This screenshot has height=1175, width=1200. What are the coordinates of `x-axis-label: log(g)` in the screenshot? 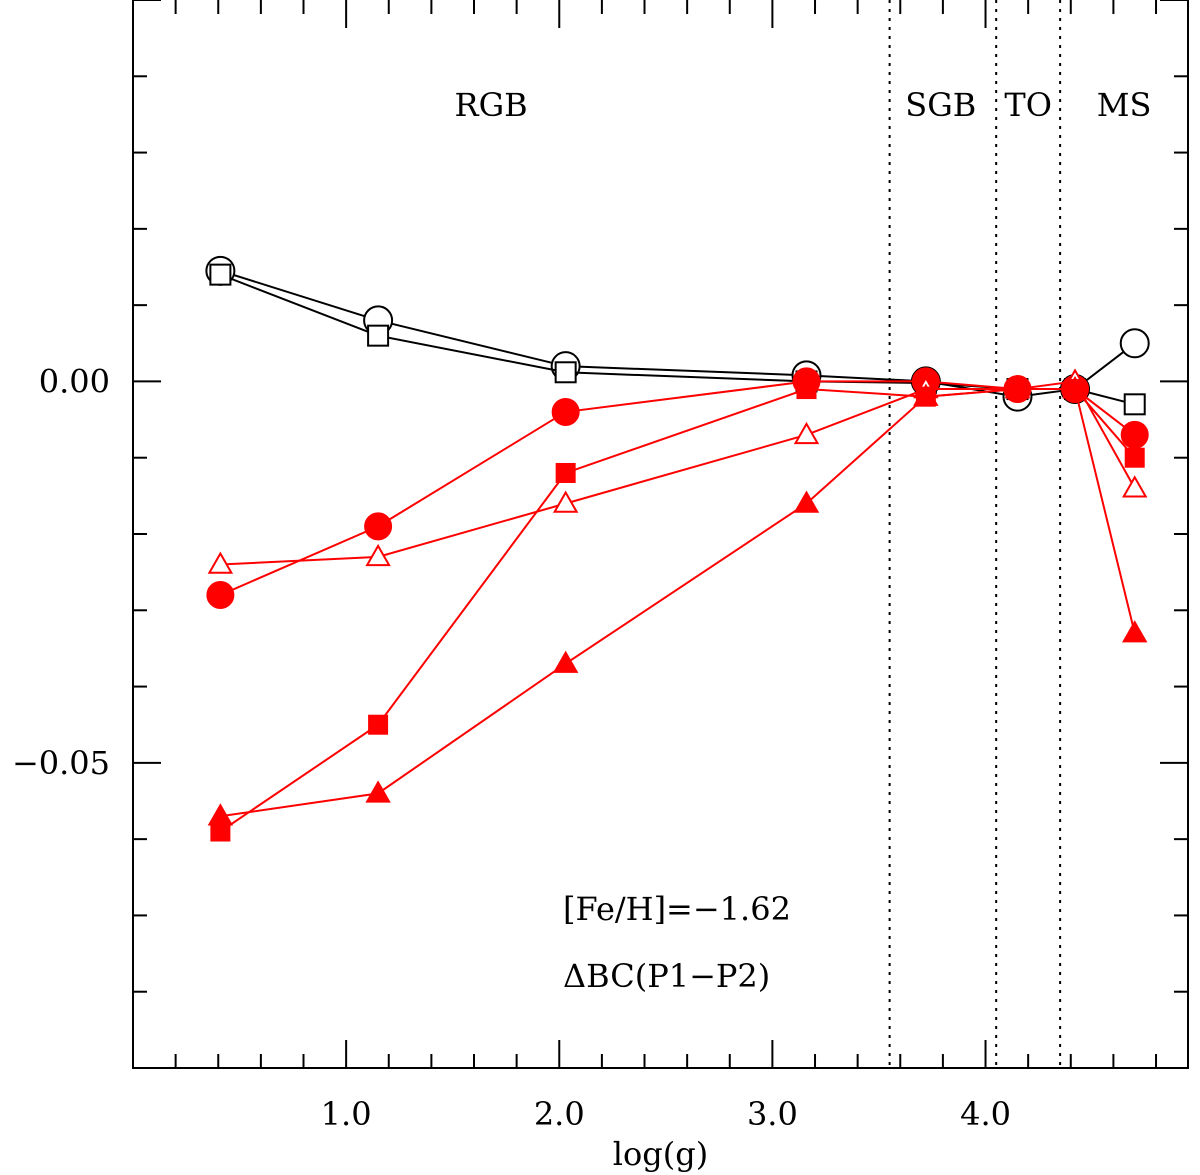 It's located at (660, 1154).